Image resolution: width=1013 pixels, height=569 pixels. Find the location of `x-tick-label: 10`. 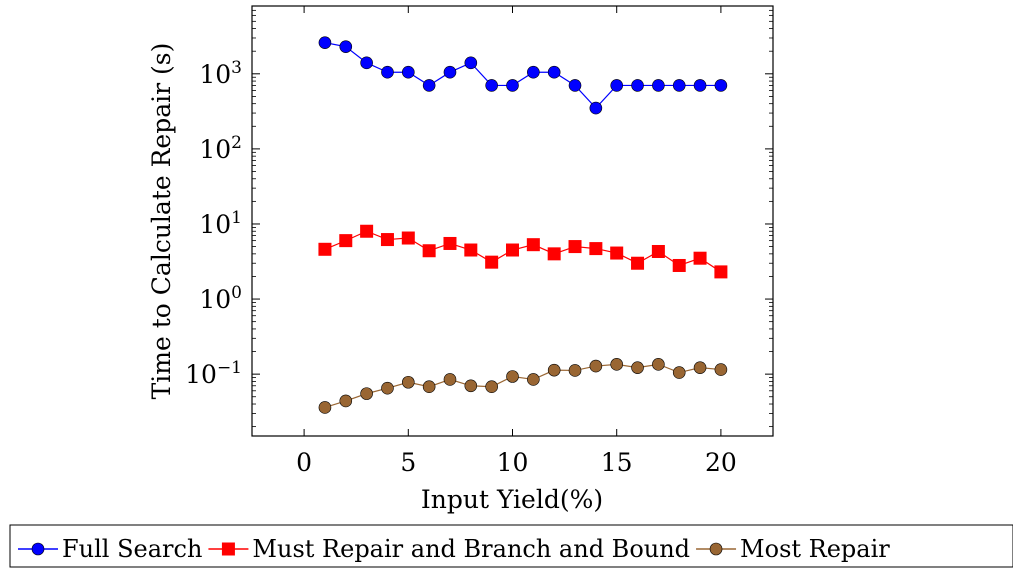

x-tick-label: 10 is located at coordinates (513, 462).